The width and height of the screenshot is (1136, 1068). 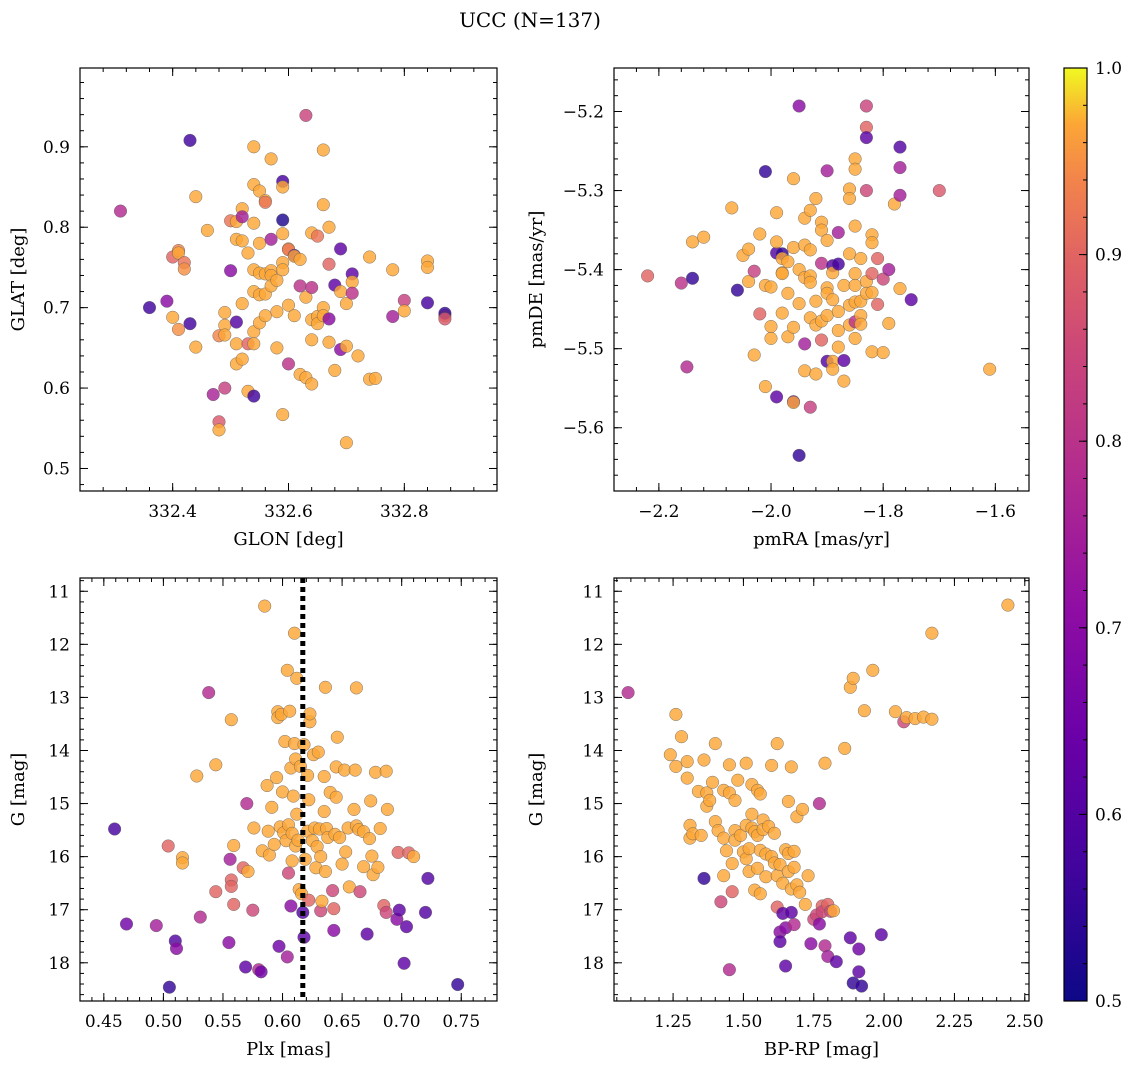 What do you see at coordinates (819, 280) in the screenshot?
I see `scatter-points` at bounding box center [819, 280].